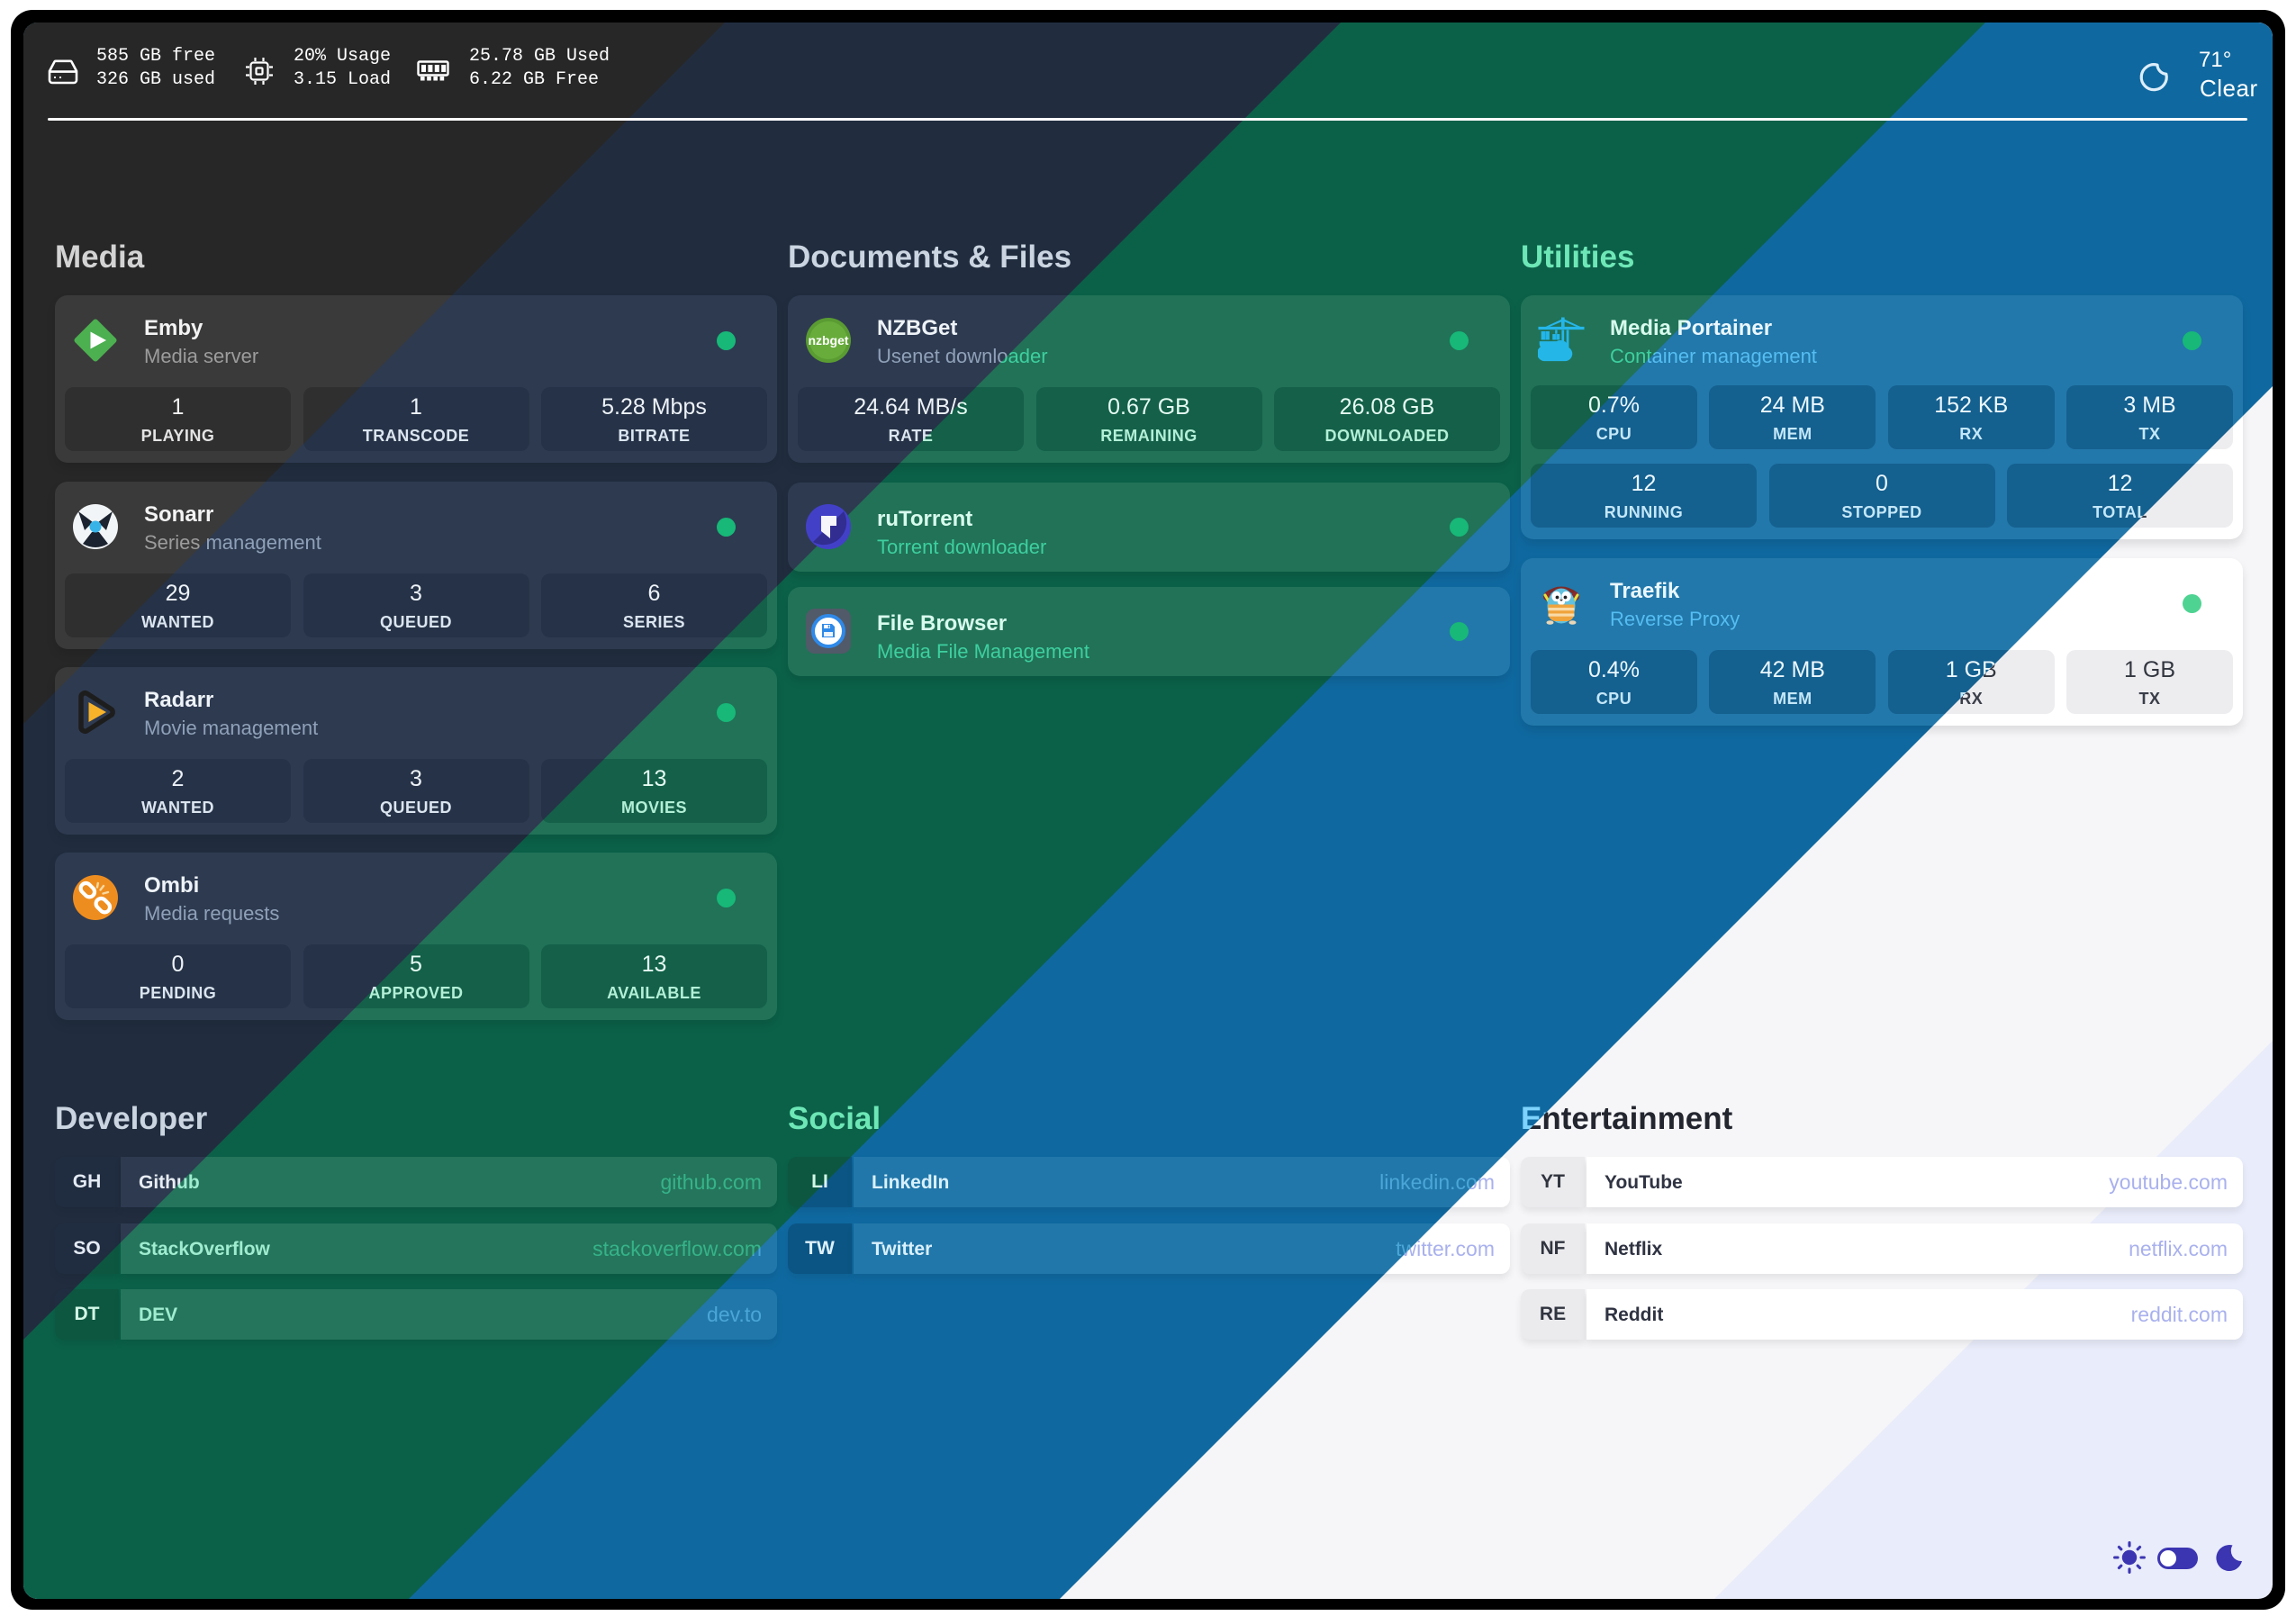 This screenshot has width=2296, height=1616. Describe the element at coordinates (828, 340) in the screenshot. I see `svg-text: nzbget` at that location.